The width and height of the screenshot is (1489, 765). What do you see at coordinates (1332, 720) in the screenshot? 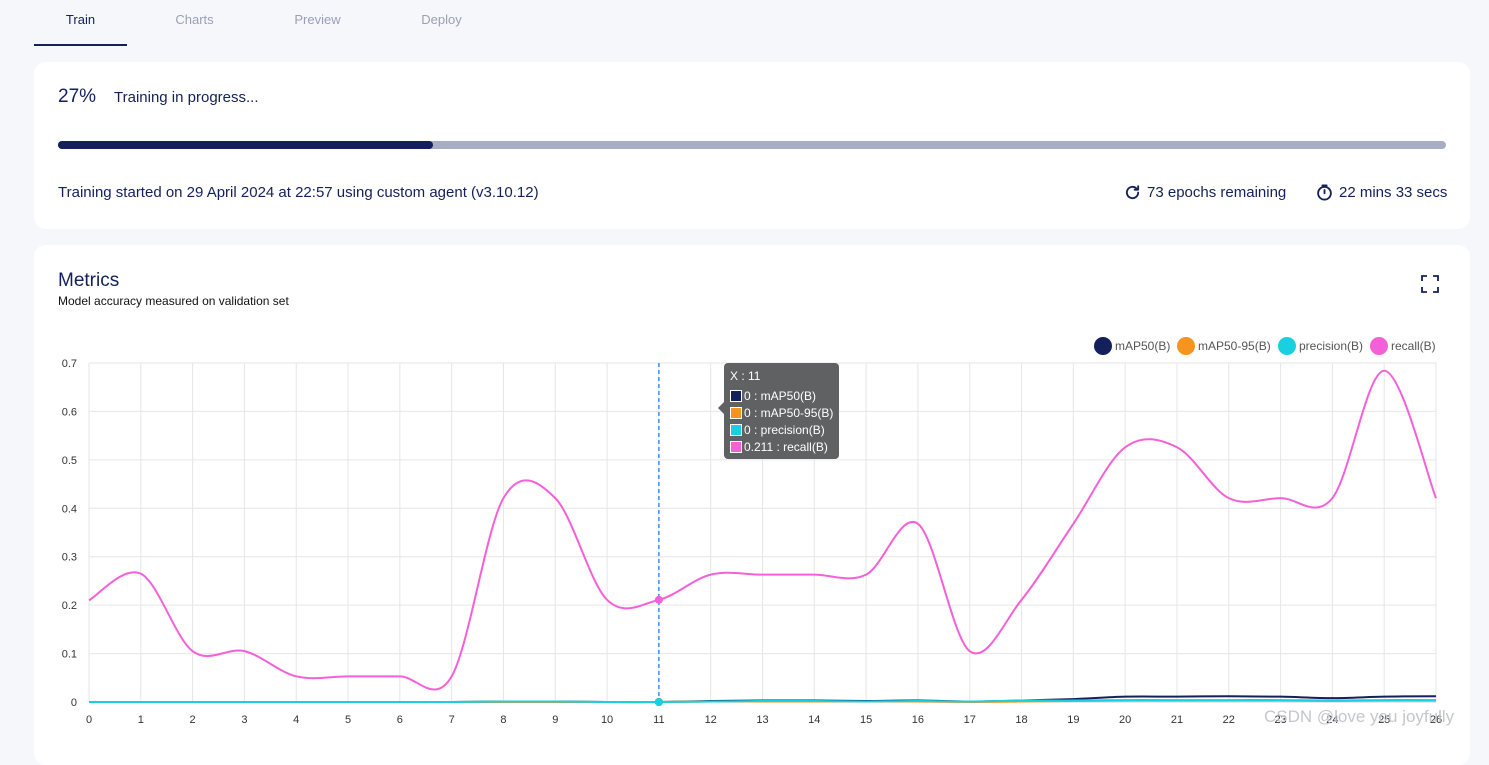
I see `x-tick-label: 24` at bounding box center [1332, 720].